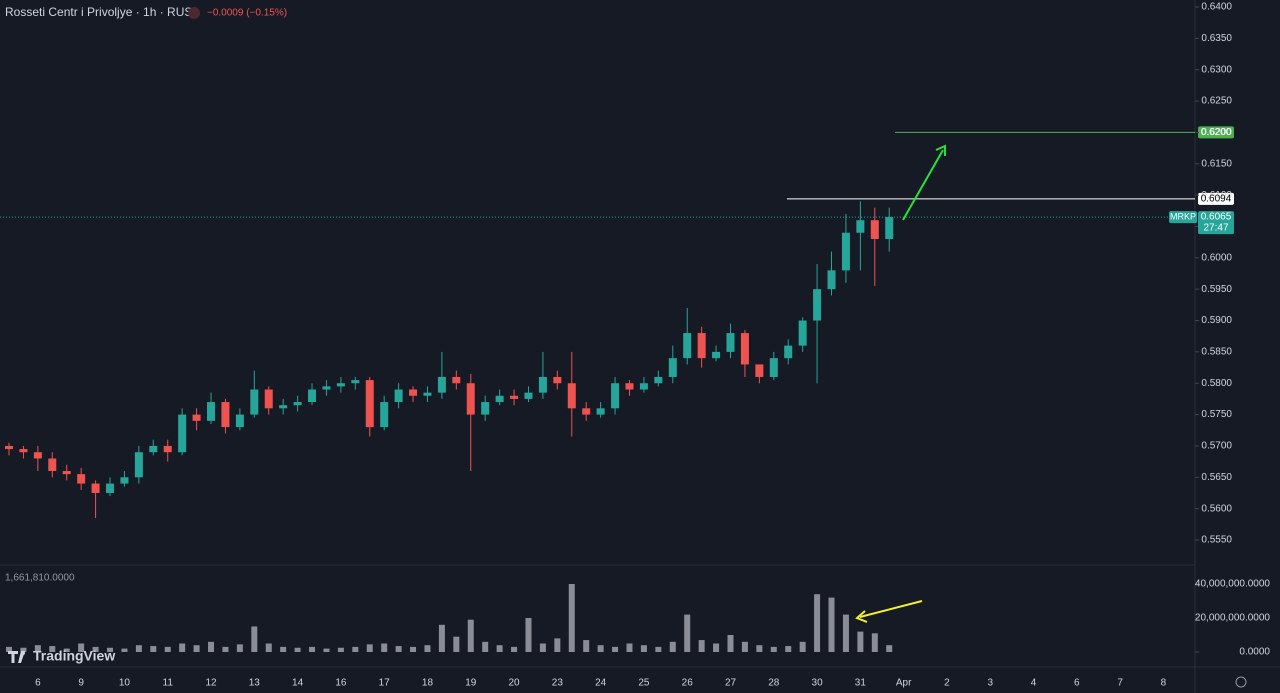 The image size is (1280, 693). What do you see at coordinates (23, 653) in the screenshot?
I see `logo-dot` at bounding box center [23, 653].